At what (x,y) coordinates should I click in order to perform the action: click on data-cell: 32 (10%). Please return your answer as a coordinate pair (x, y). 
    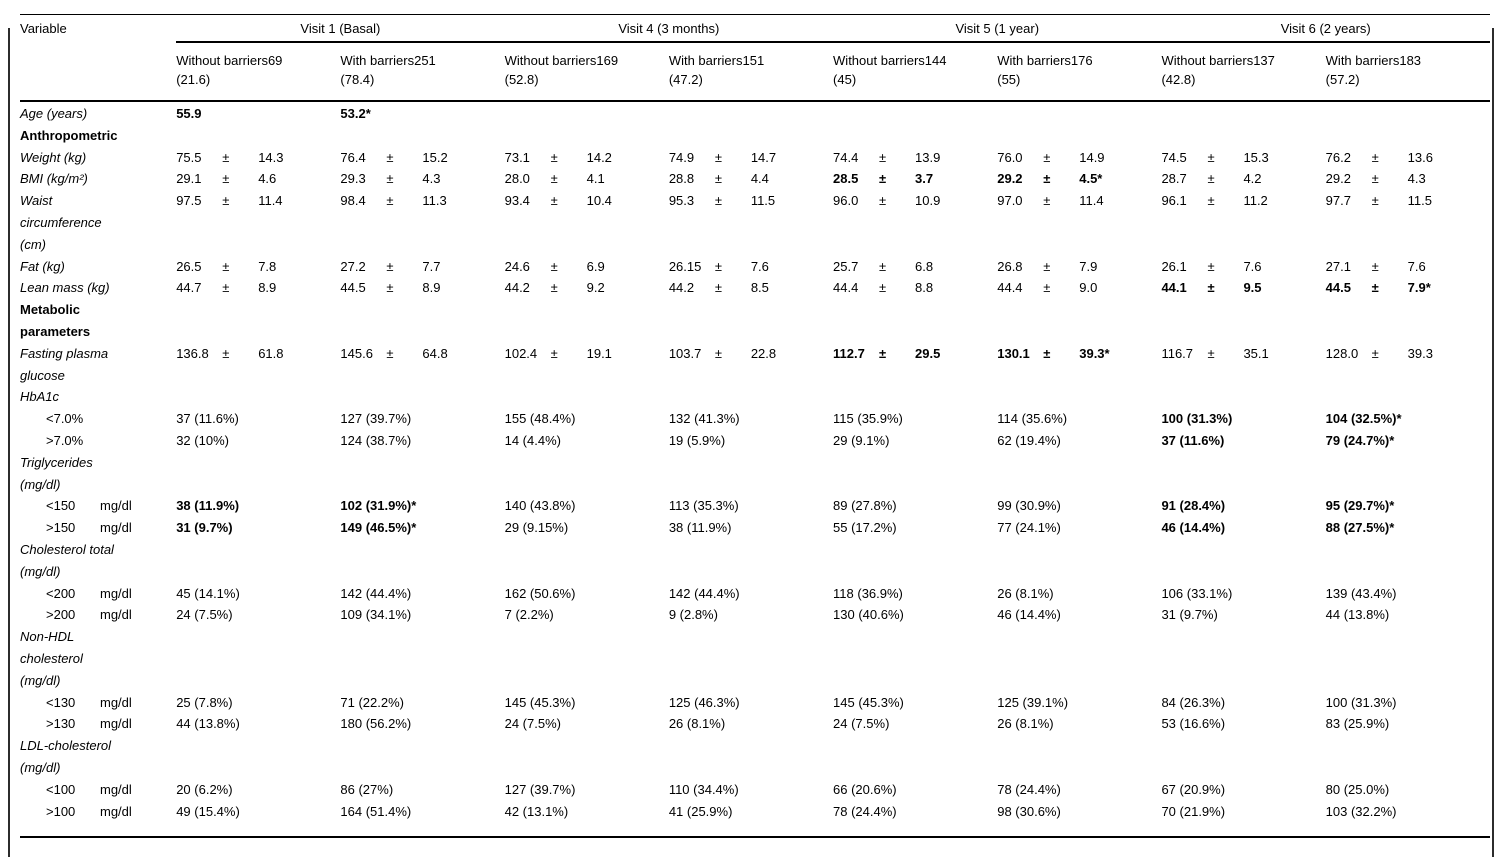
    Looking at the image, I should click on (258, 441).